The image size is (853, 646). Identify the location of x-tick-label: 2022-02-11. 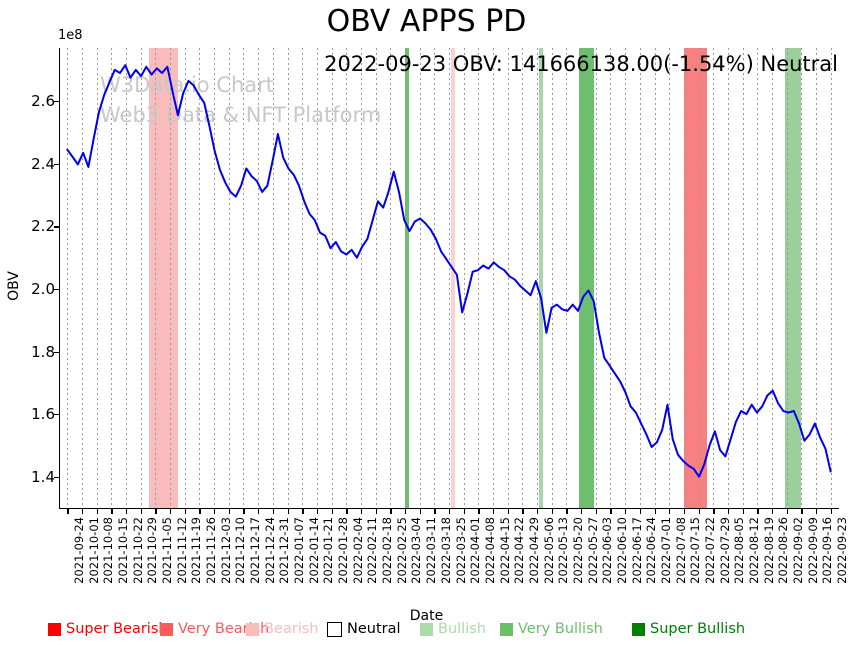
(372, 550).